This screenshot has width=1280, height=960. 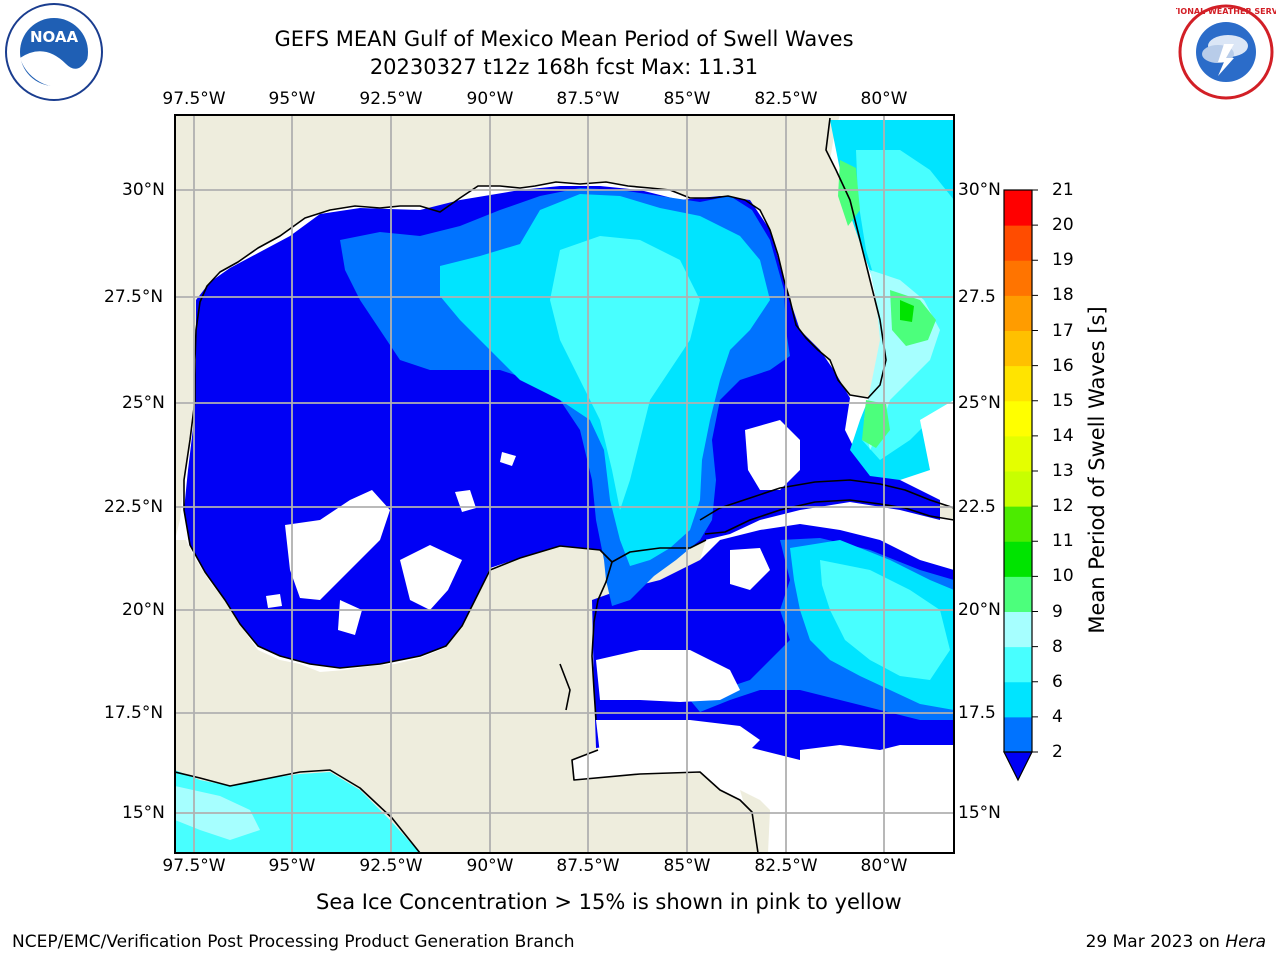 What do you see at coordinates (54, 52) in the screenshot?
I see `noaa-logo-icon: NOAA` at bounding box center [54, 52].